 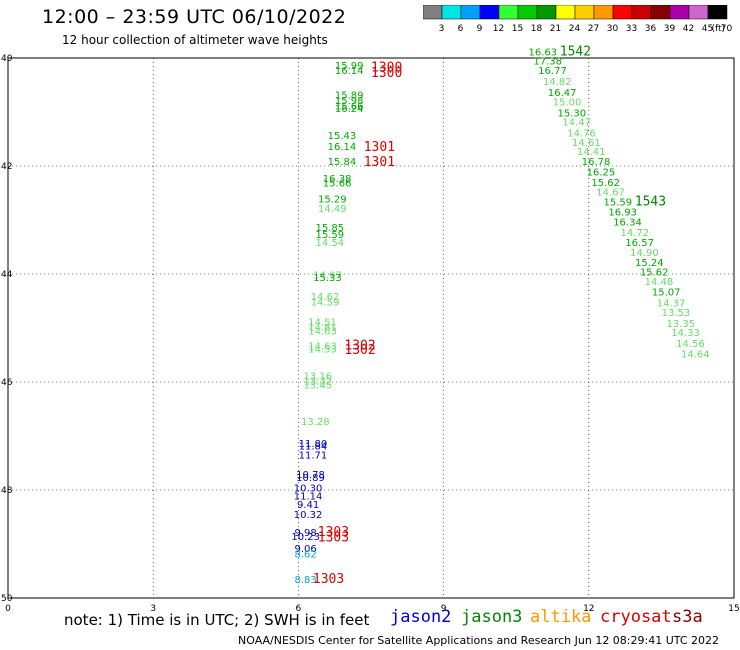 I want to click on wave-height-point: 14.61, so click(x=586, y=143).